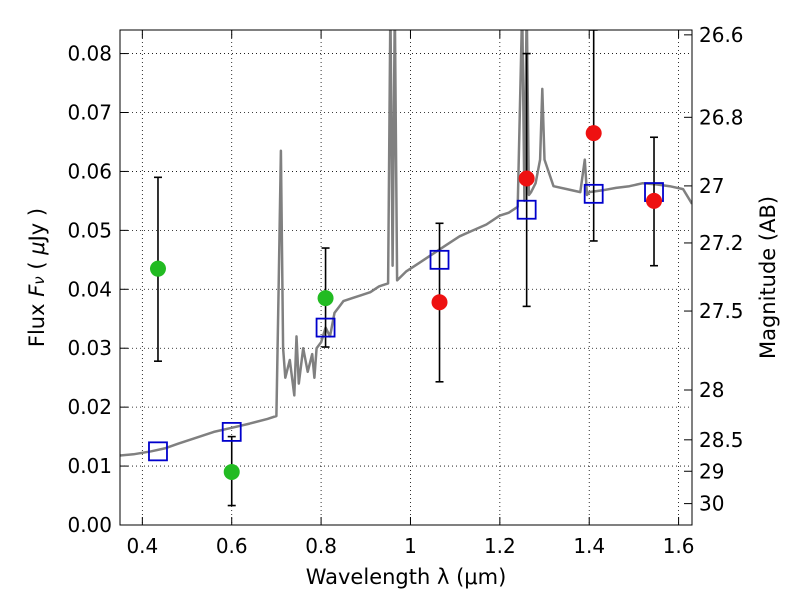 This screenshot has height=600, width=800. I want to click on y-tick-label: 0.06, so click(89, 171).